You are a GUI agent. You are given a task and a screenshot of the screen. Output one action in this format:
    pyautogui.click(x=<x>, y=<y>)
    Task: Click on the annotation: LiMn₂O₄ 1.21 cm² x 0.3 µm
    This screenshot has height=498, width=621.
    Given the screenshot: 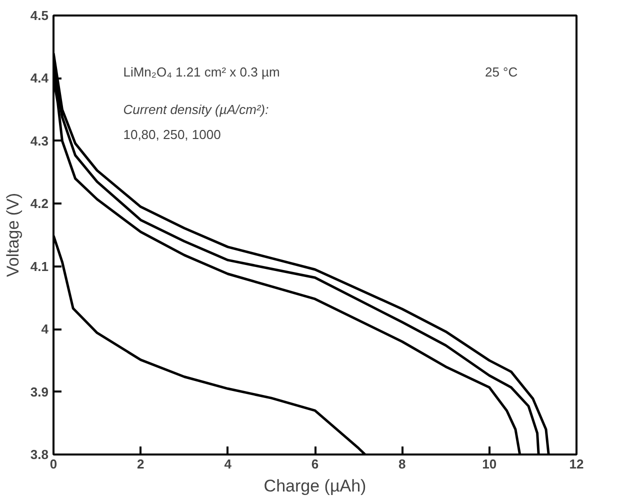 What is the action you would take?
    pyautogui.click(x=201, y=72)
    